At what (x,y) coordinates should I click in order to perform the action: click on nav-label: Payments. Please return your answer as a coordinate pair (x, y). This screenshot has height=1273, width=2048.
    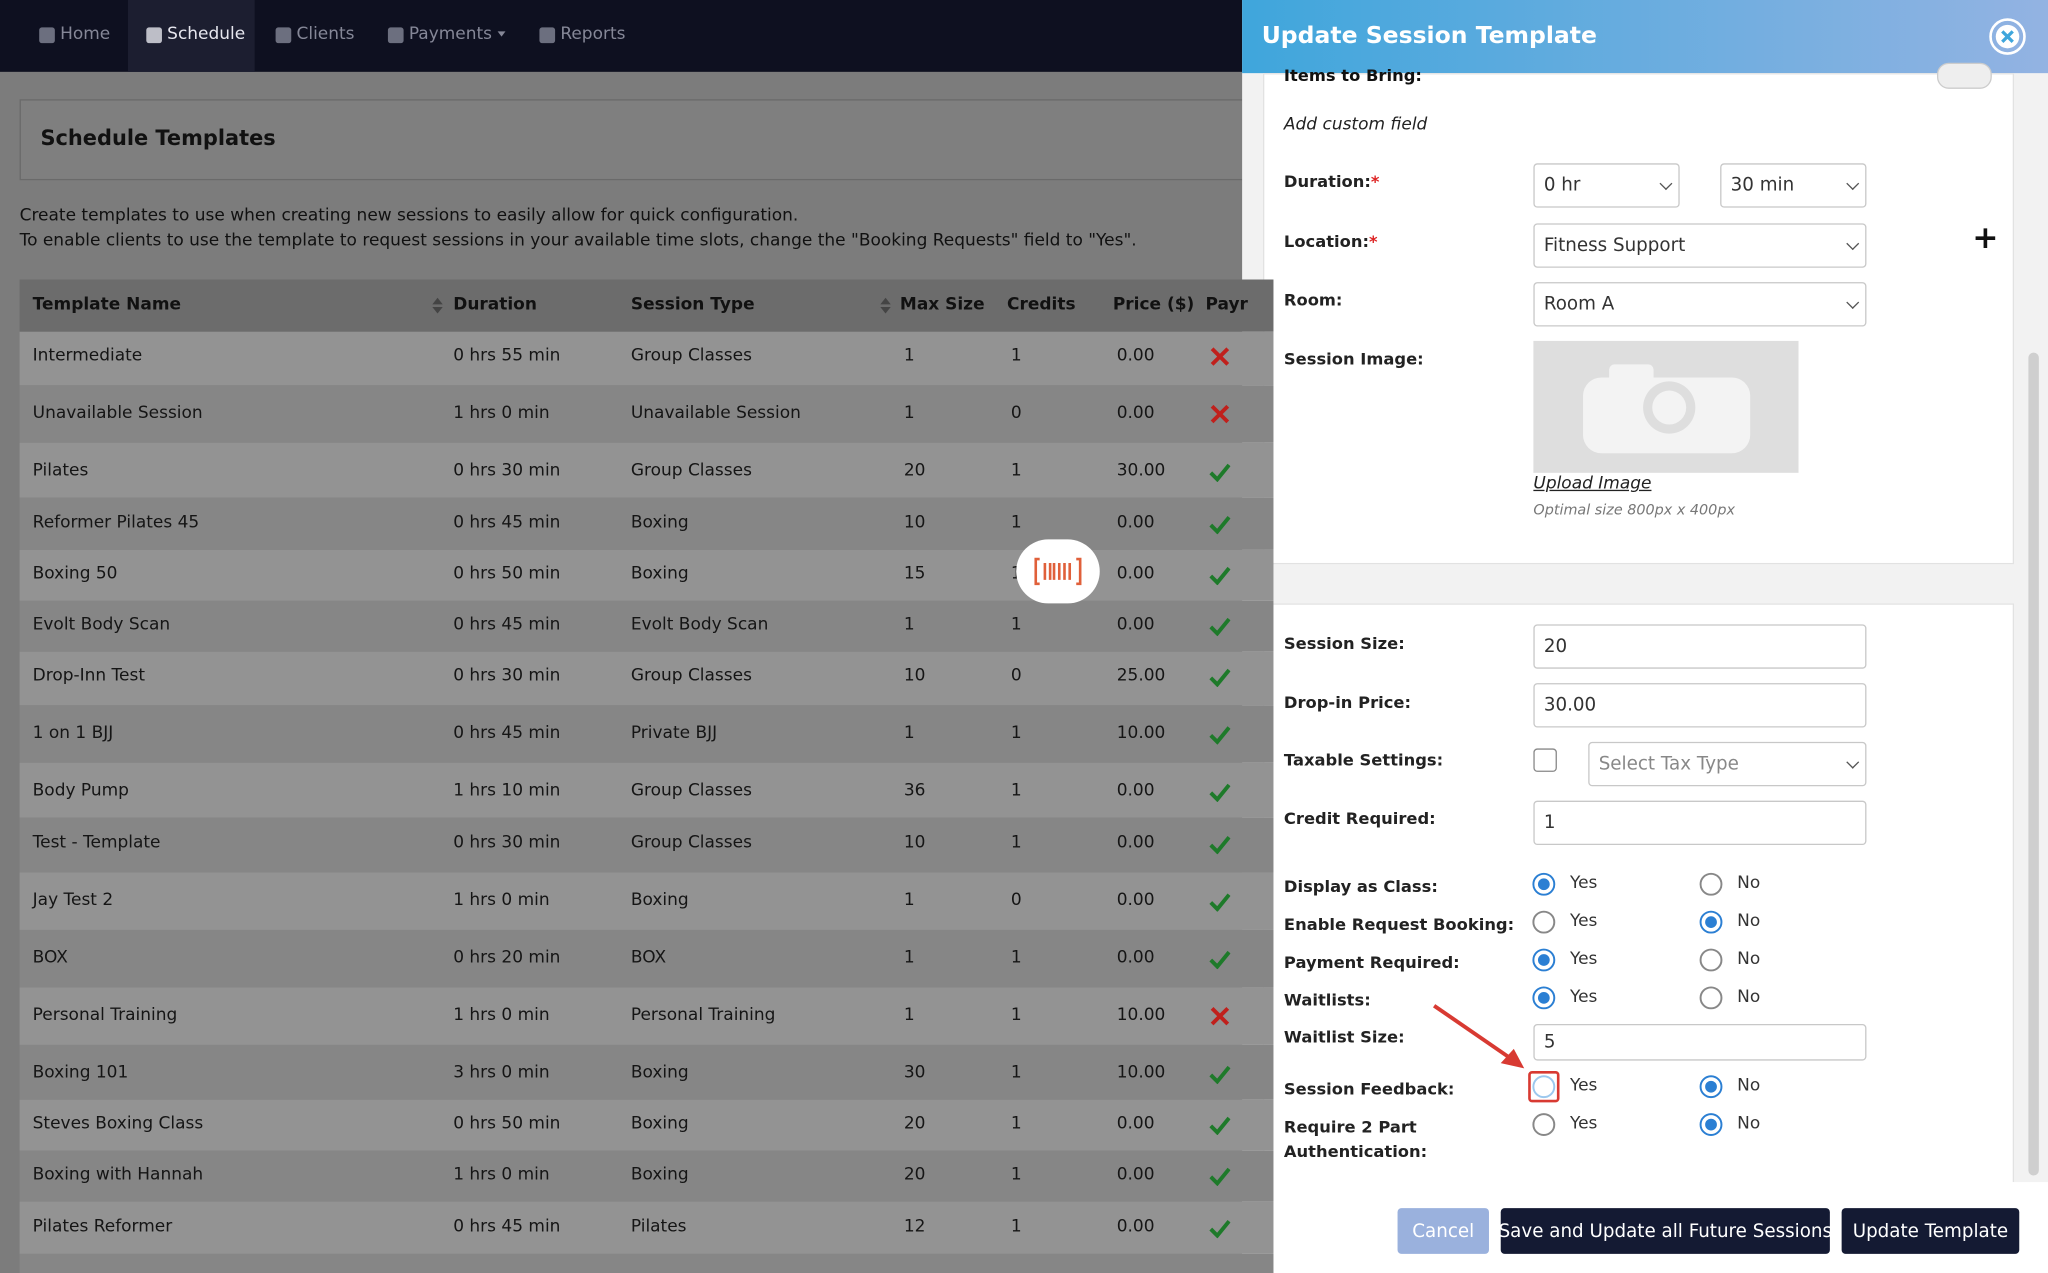
    Looking at the image, I should click on (450, 34).